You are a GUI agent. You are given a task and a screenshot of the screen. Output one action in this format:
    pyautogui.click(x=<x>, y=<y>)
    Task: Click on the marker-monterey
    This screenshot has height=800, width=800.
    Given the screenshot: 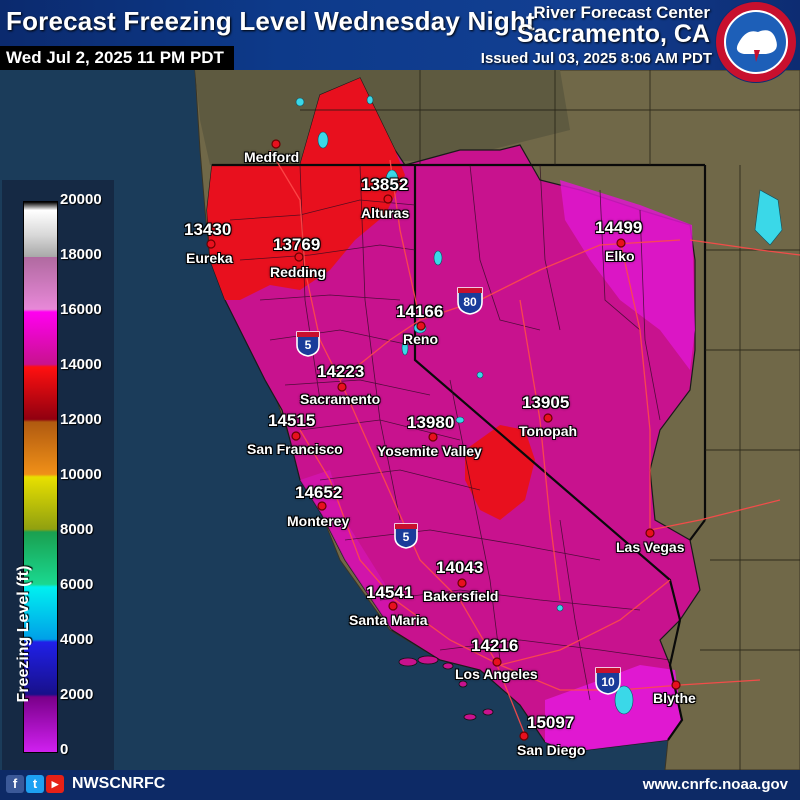 What is the action you would take?
    pyautogui.click(x=322, y=506)
    